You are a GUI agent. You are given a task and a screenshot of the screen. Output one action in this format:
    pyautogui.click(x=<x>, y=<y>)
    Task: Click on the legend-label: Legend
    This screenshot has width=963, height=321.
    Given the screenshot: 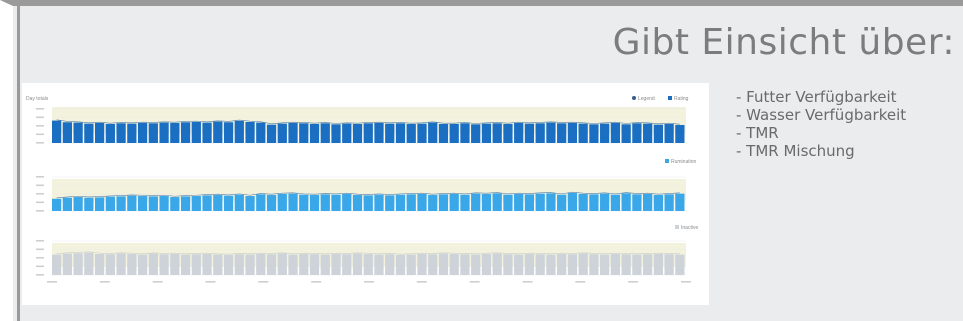 What is the action you would take?
    pyautogui.click(x=646, y=99)
    